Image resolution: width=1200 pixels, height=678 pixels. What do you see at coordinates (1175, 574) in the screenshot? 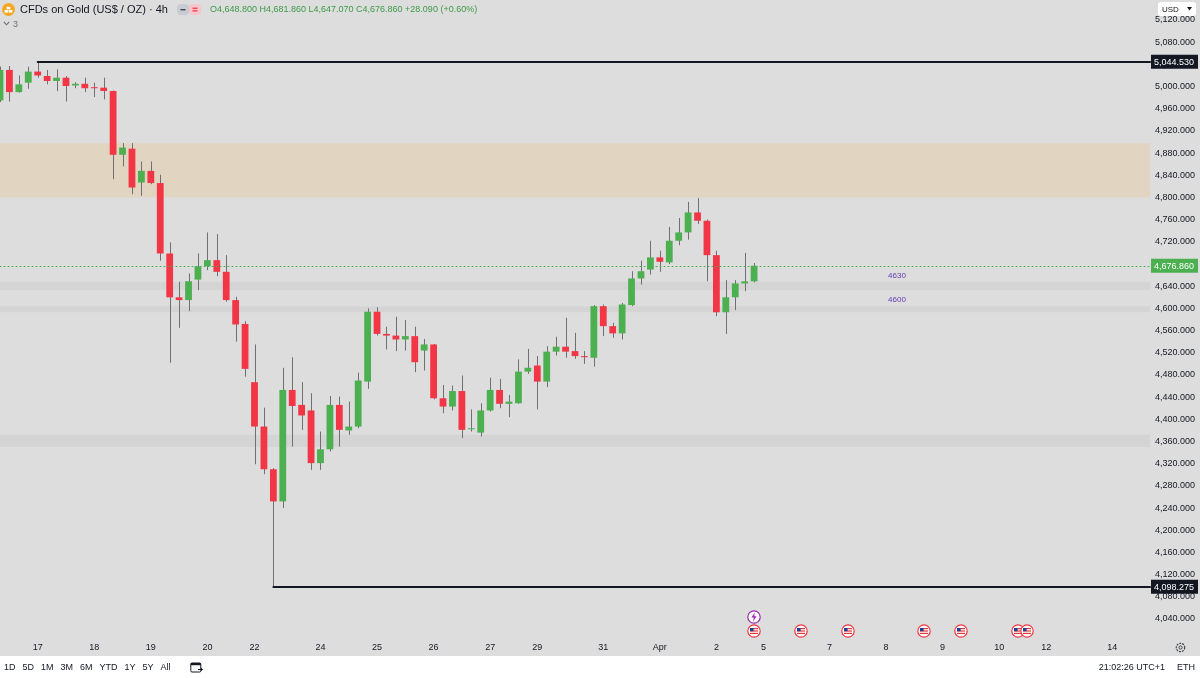
I see `y-tick-label: 4,120.000` at bounding box center [1175, 574].